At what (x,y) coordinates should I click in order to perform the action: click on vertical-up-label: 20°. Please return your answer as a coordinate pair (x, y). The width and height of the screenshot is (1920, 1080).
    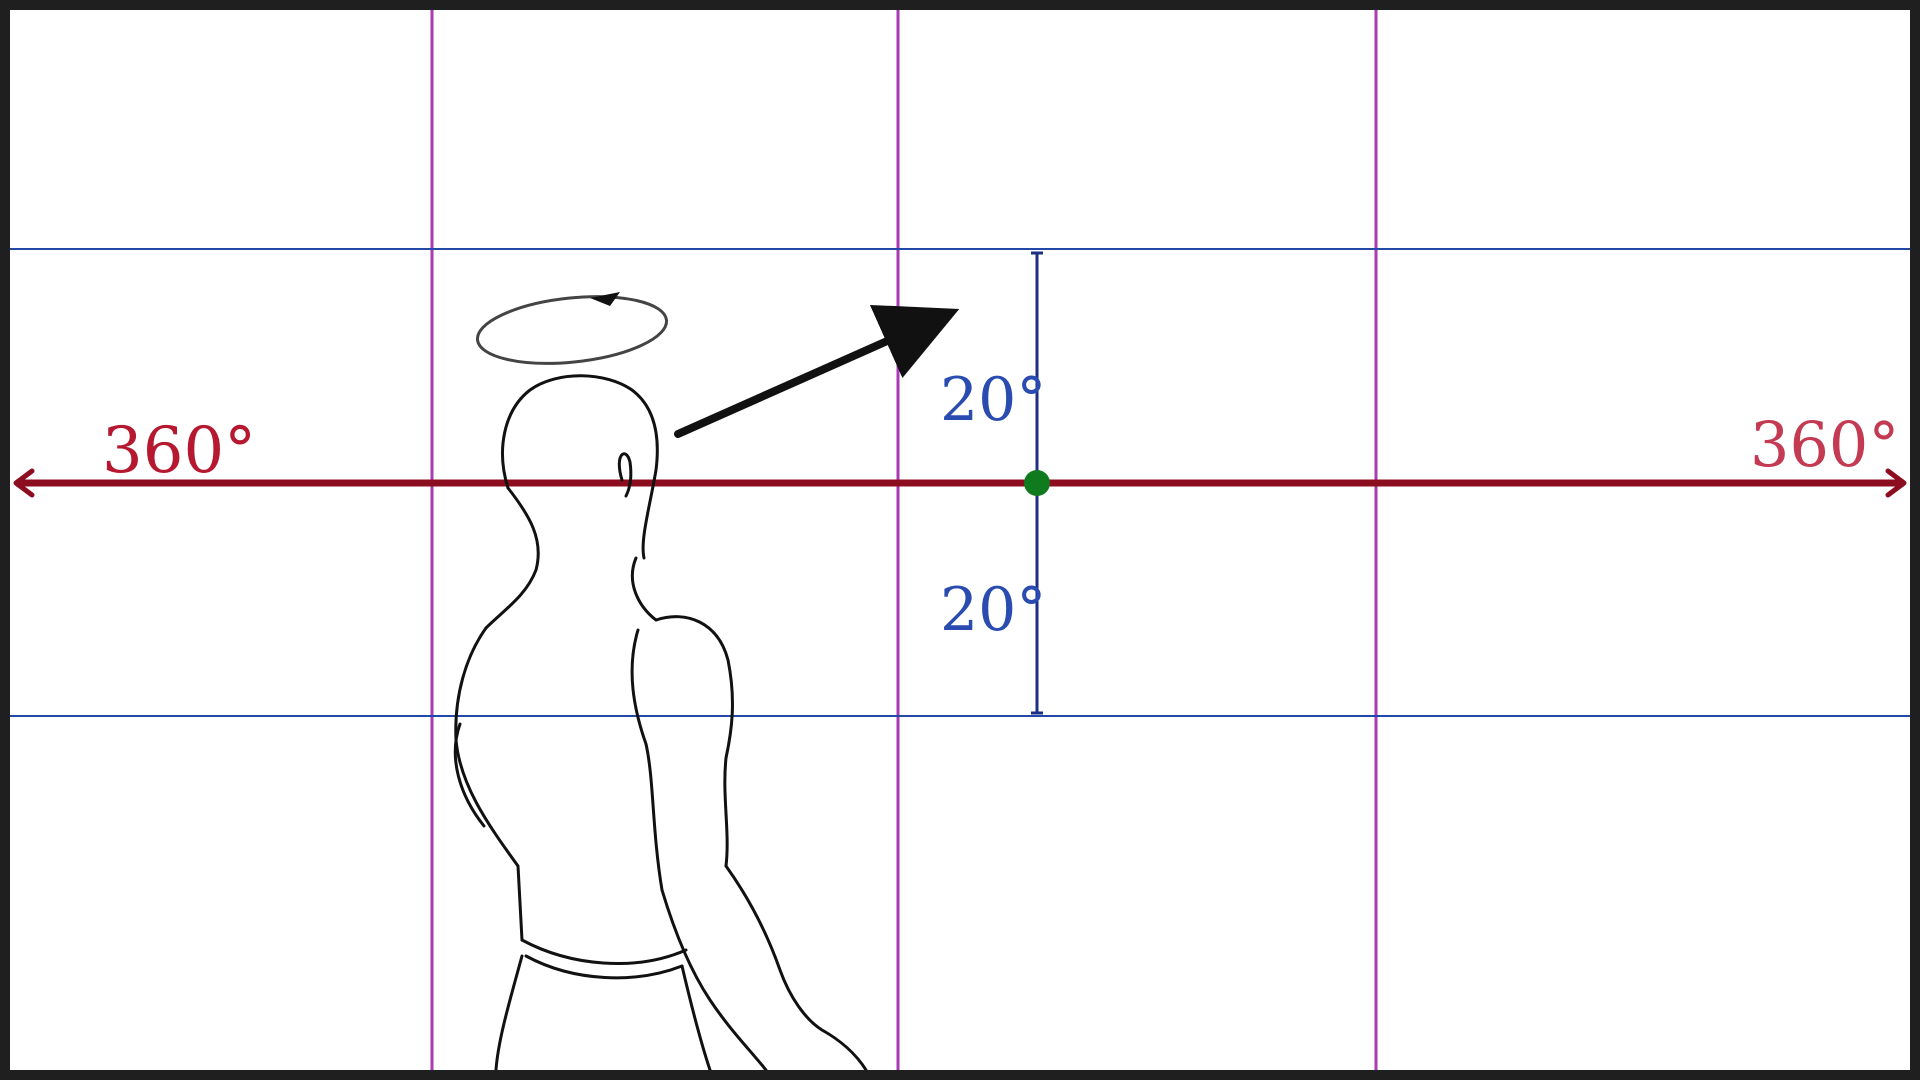
    Looking at the image, I should click on (993, 400).